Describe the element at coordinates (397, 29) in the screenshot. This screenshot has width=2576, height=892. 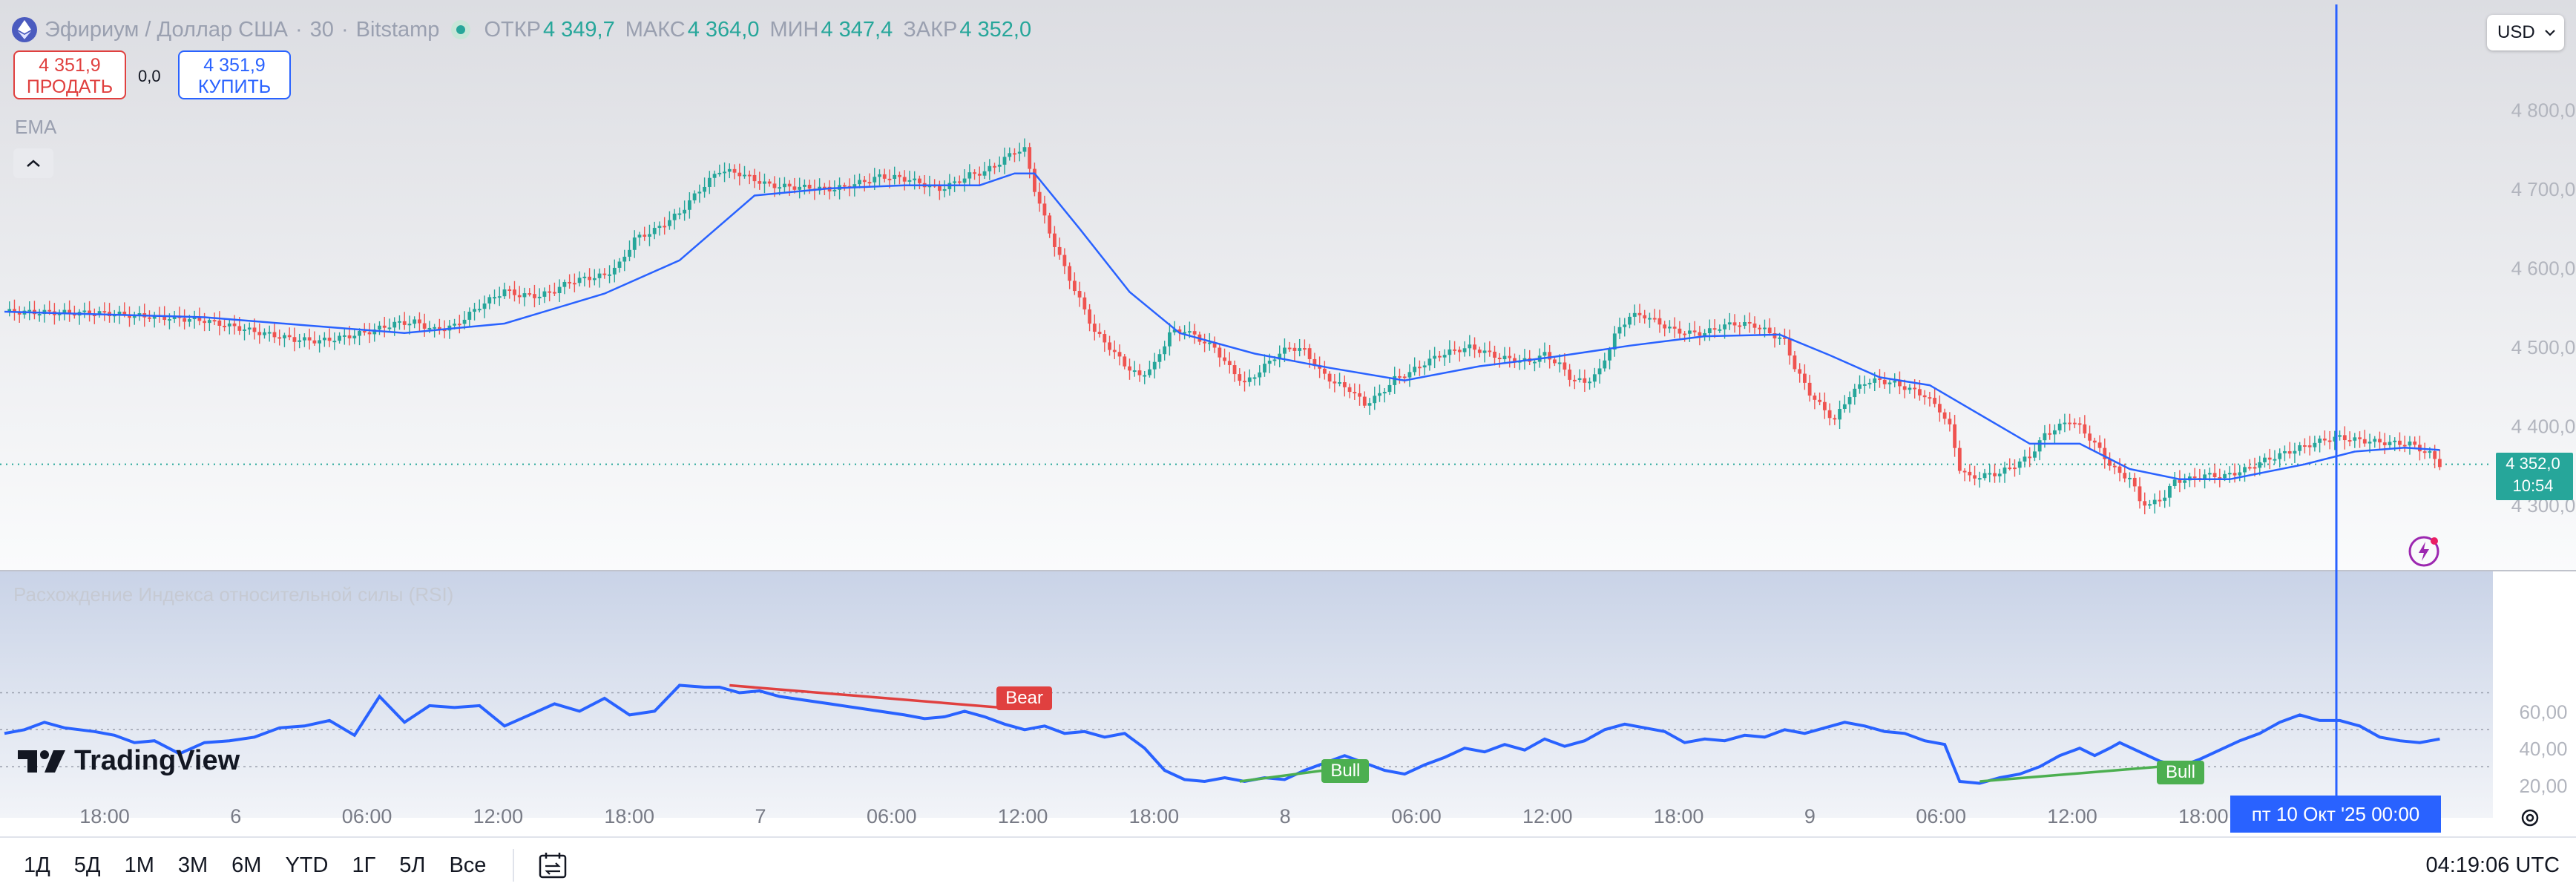
I see `exchange-label: Bitstamp` at that location.